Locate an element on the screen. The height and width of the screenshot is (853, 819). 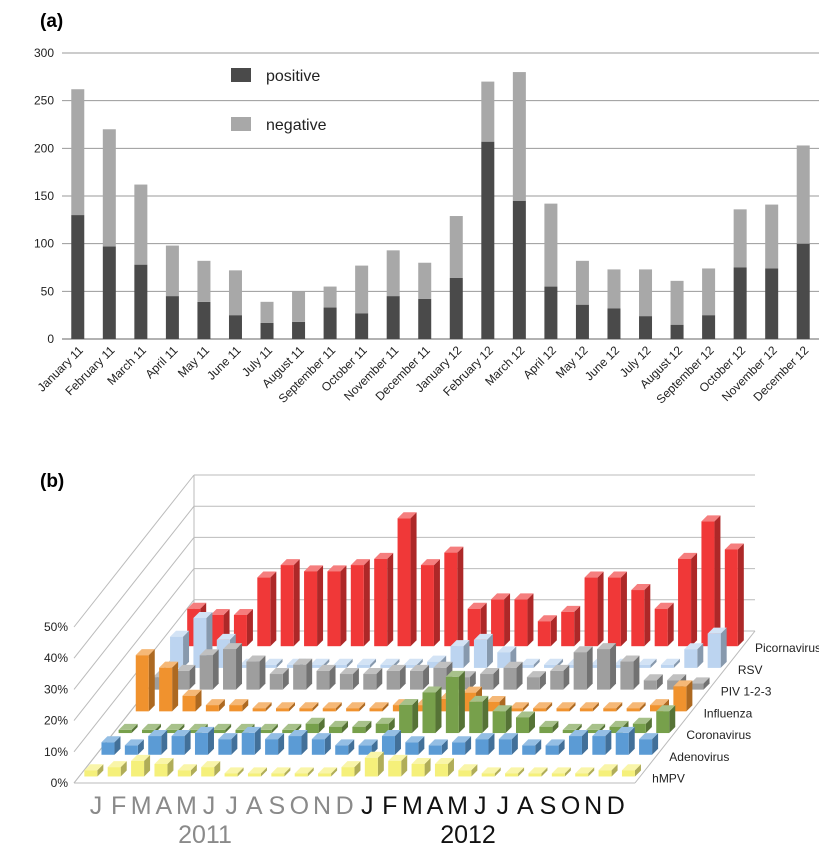
series-label-PIV 1-2-3: PIV 1-2-3 is located at coordinates (746, 692).